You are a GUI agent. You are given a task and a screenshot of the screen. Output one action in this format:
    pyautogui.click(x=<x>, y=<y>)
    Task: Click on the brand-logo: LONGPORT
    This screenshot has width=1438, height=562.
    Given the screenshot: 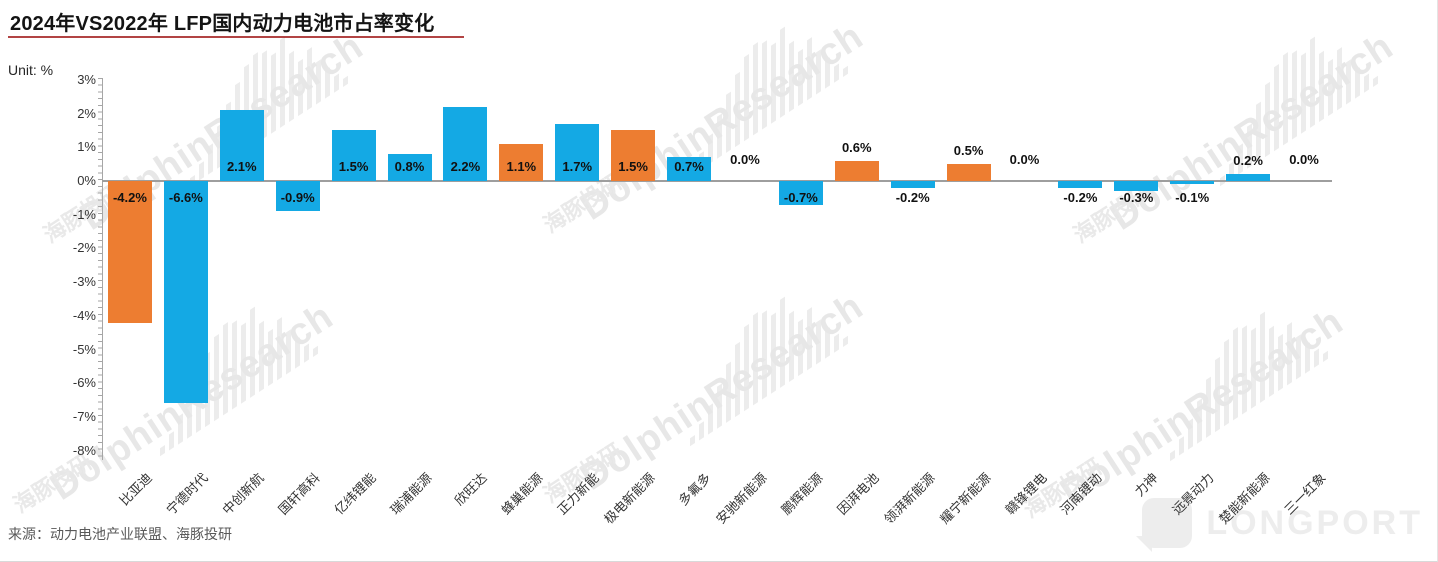 What is the action you would take?
    pyautogui.click(x=1279, y=525)
    